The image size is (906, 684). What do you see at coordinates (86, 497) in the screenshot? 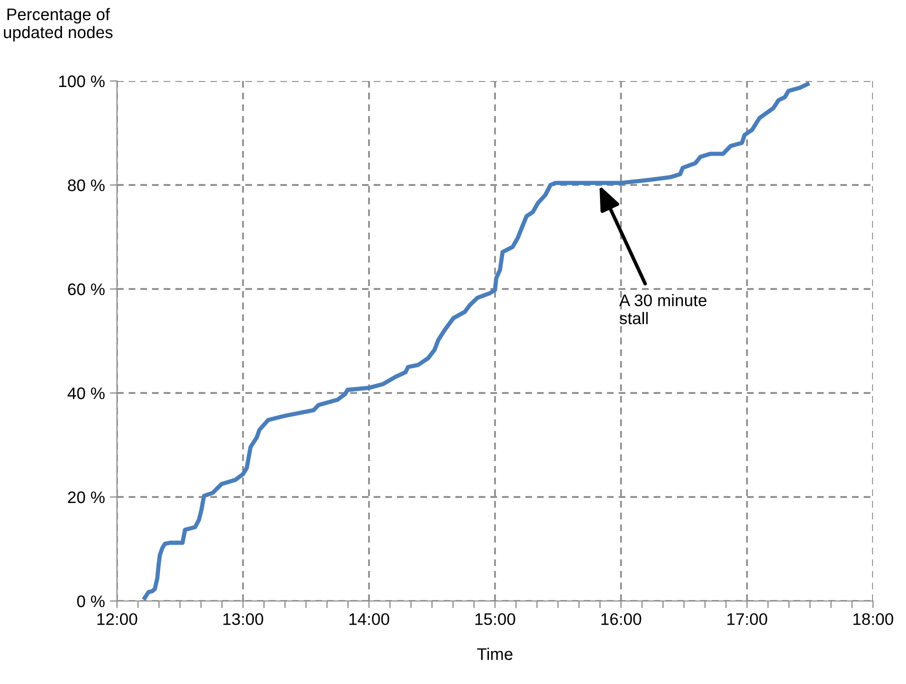
I see `y-tick-label: 20 %` at bounding box center [86, 497].